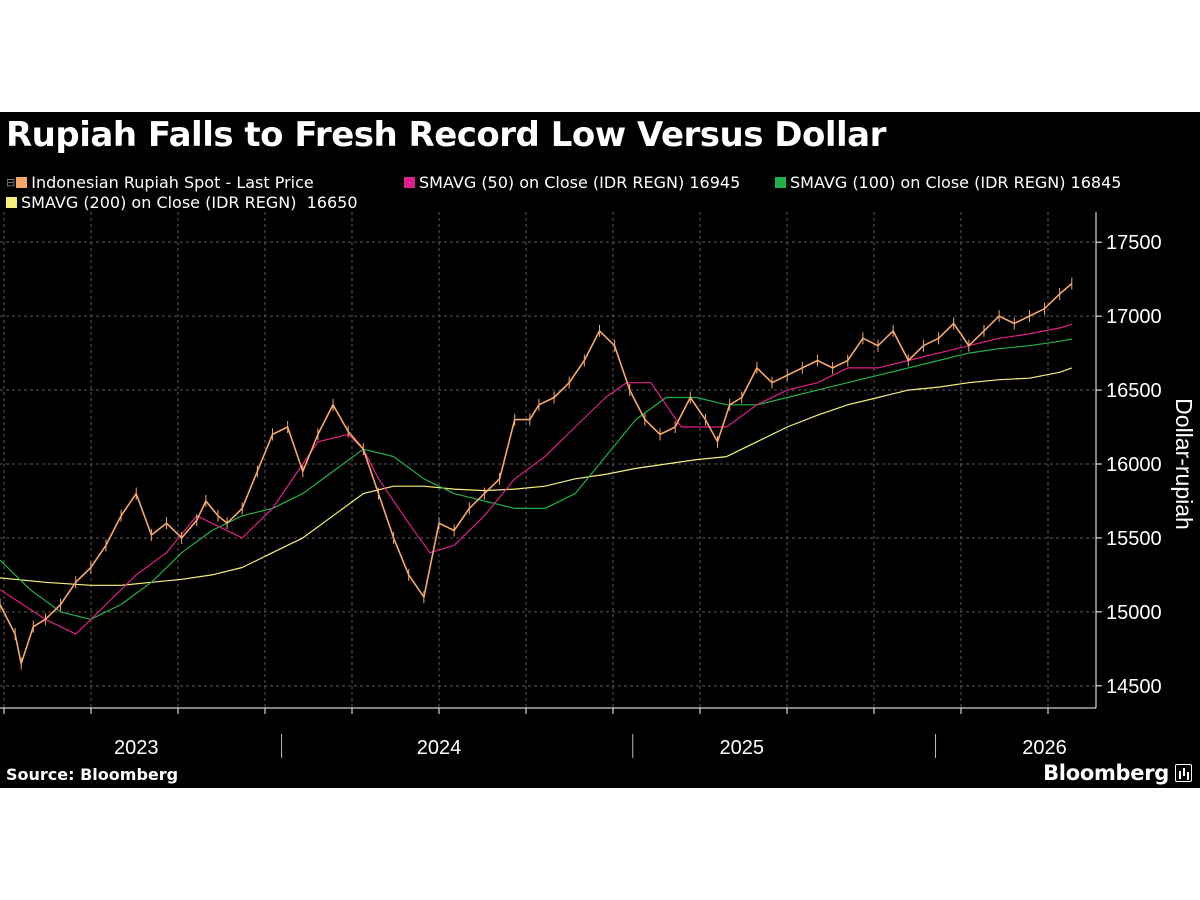 The image size is (1200, 900). I want to click on legend-swatch-spot, so click(22, 182).